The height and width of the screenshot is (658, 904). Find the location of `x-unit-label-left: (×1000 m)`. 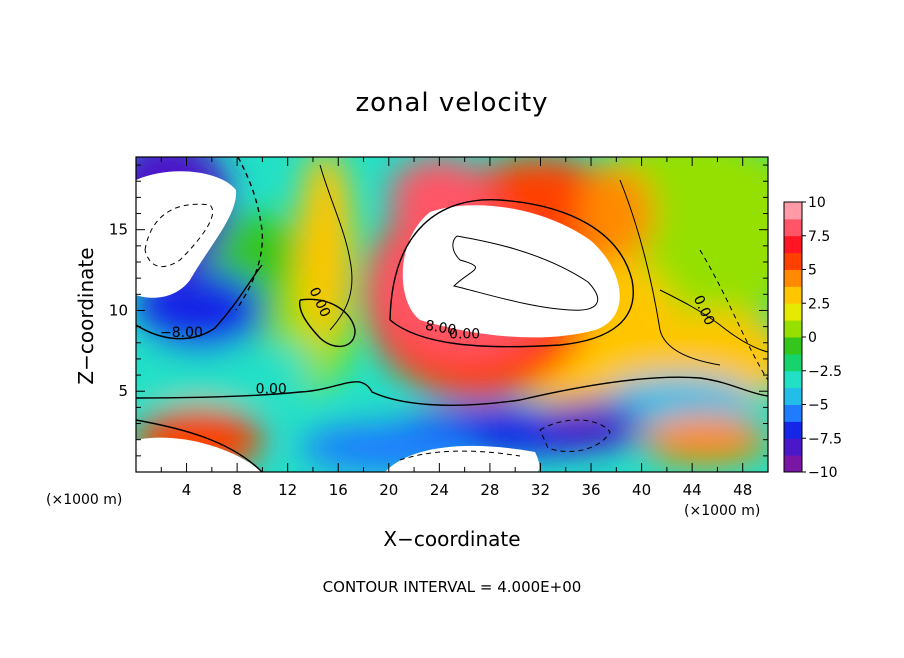

x-unit-label-left: (×1000 m) is located at coordinates (84, 500).